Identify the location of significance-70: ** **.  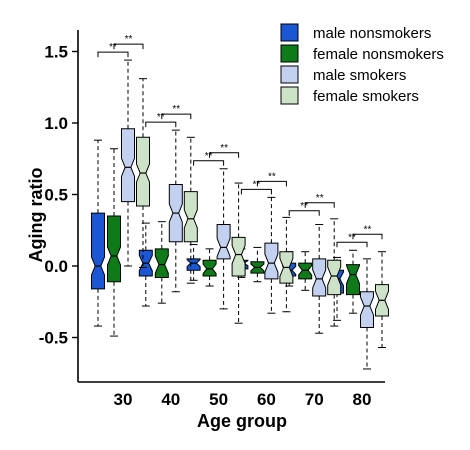
(311, 204).